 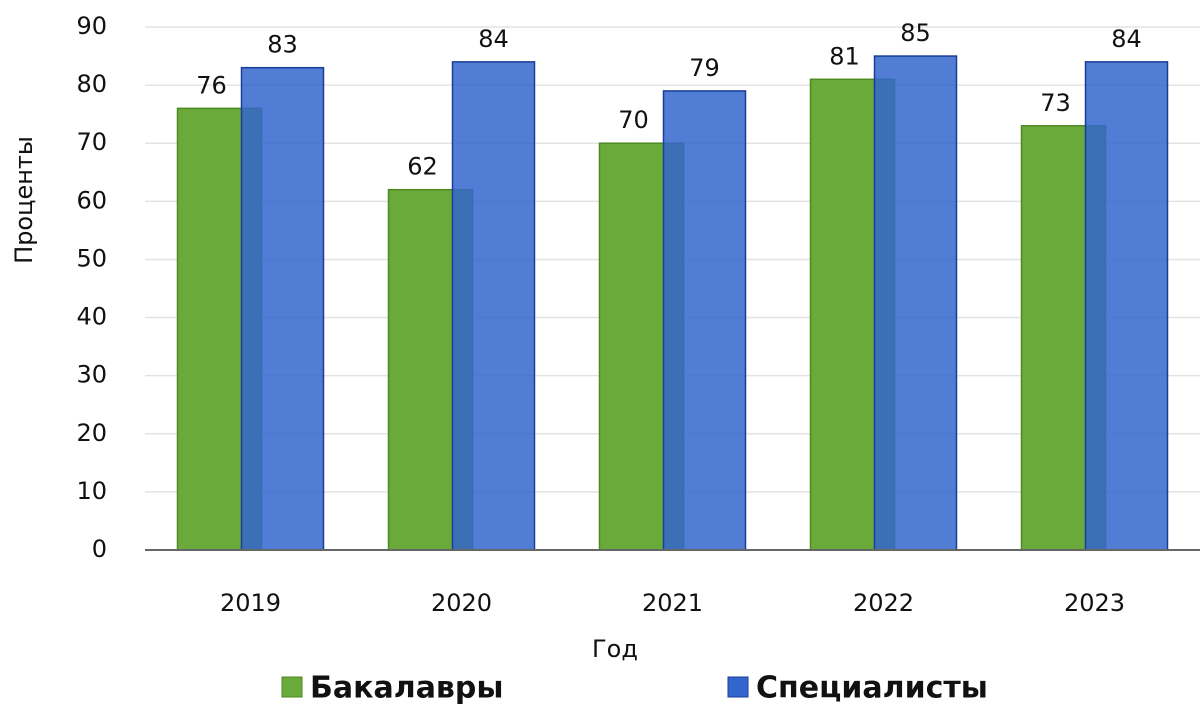 What do you see at coordinates (91, 317) in the screenshot?
I see `y-tick-label: 40` at bounding box center [91, 317].